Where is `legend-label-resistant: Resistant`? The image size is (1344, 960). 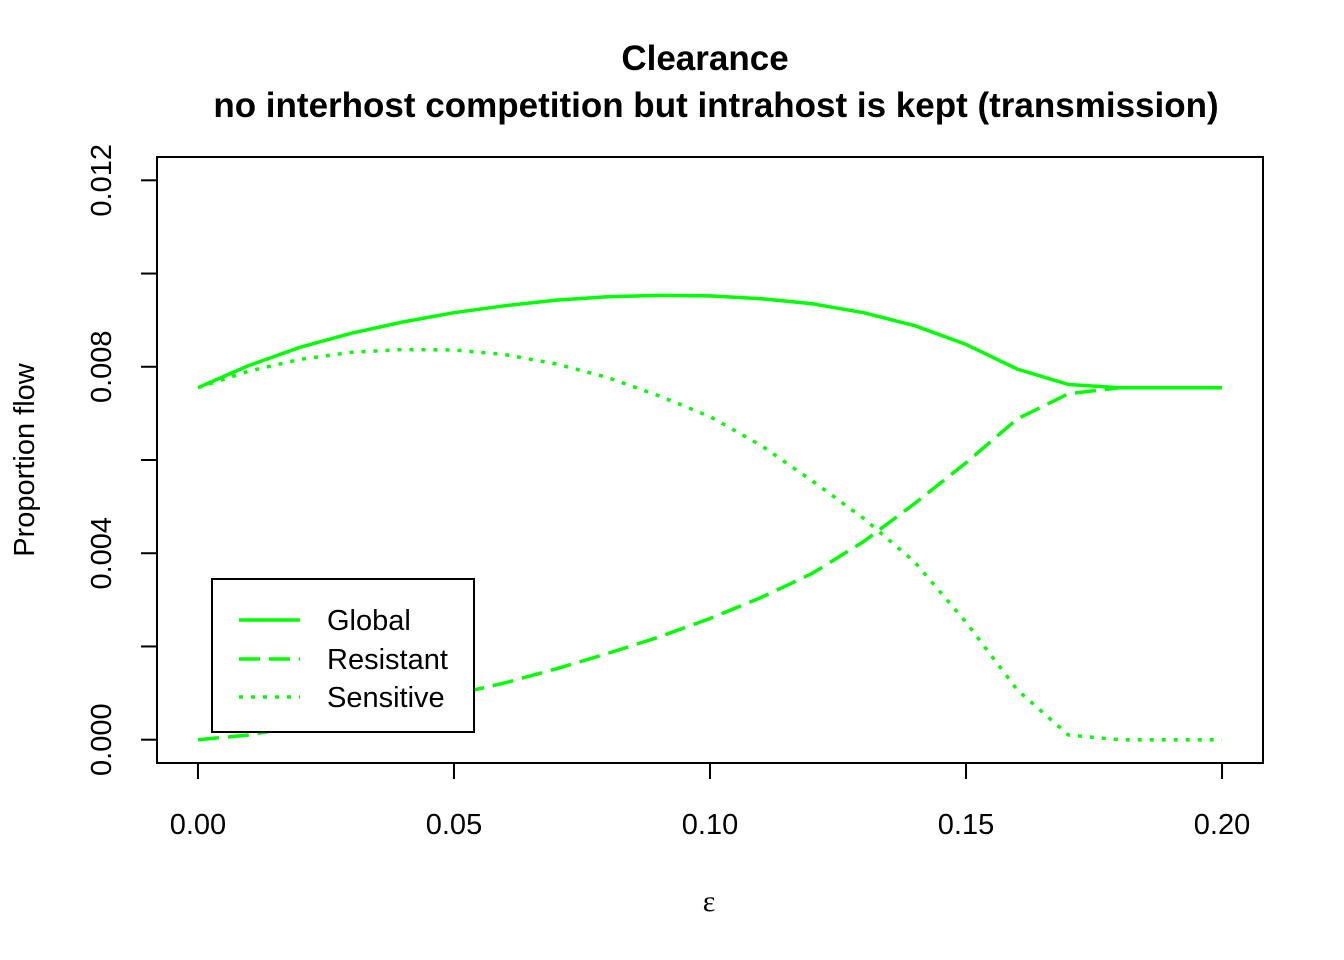
legend-label-resistant: Resistant is located at coordinates (387, 660).